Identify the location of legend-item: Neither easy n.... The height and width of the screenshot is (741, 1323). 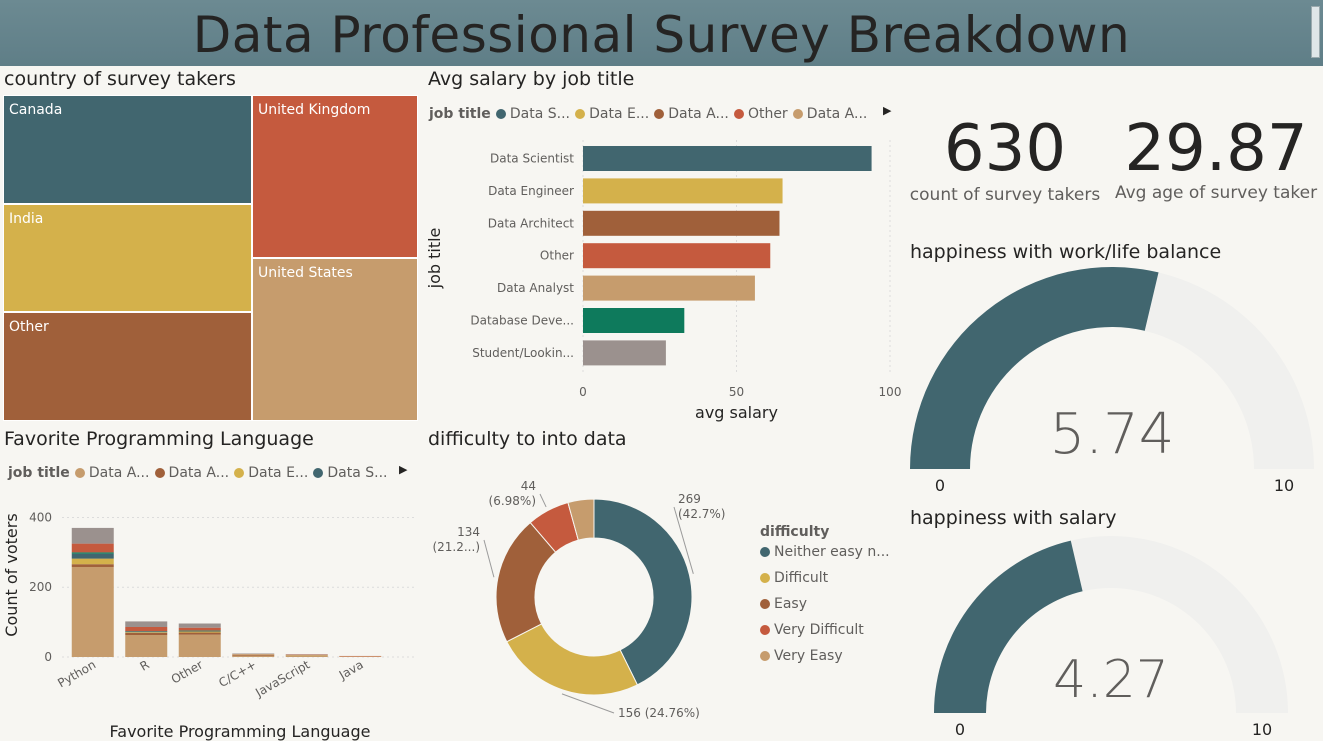
(825, 557).